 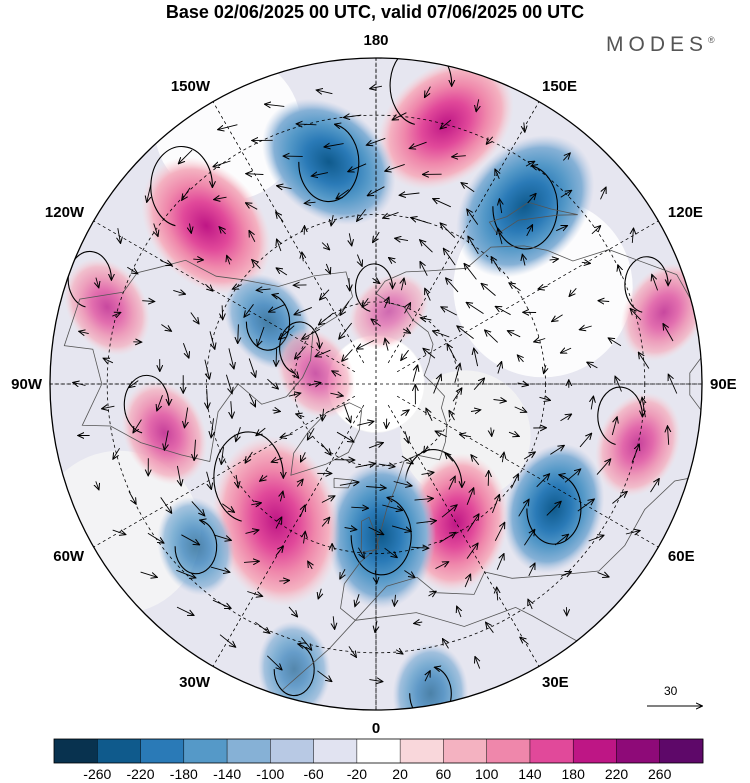 I want to click on longitude-label-0: 0, so click(x=376, y=728).